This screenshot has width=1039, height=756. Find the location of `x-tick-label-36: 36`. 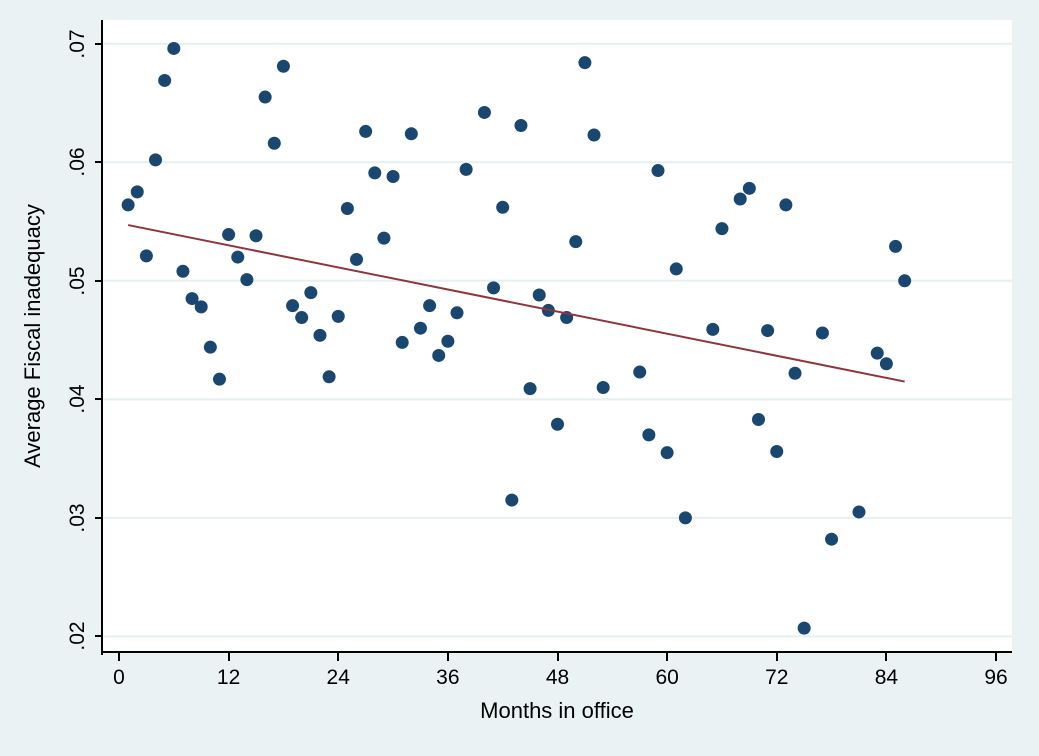

x-tick-label-36: 36 is located at coordinates (448, 677).